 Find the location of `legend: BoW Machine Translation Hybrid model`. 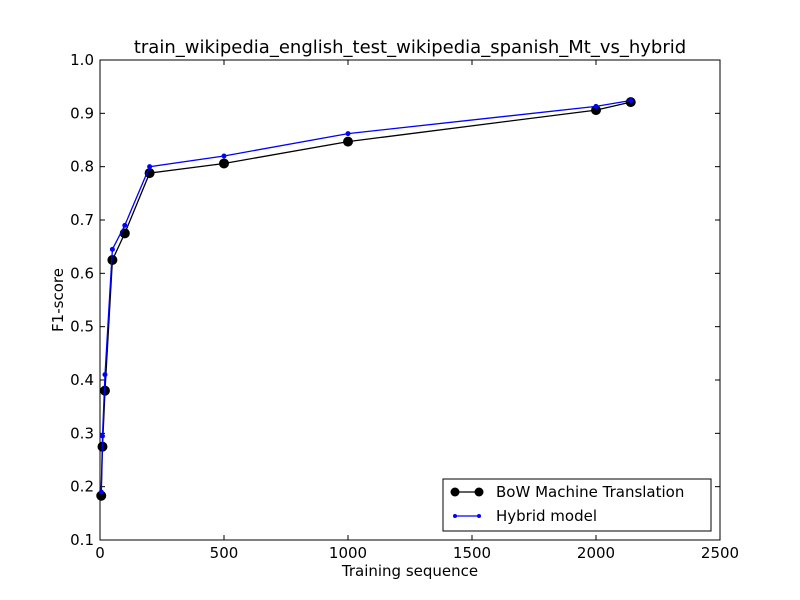

legend: BoW Machine Translation Hybrid model is located at coordinates (577, 505).